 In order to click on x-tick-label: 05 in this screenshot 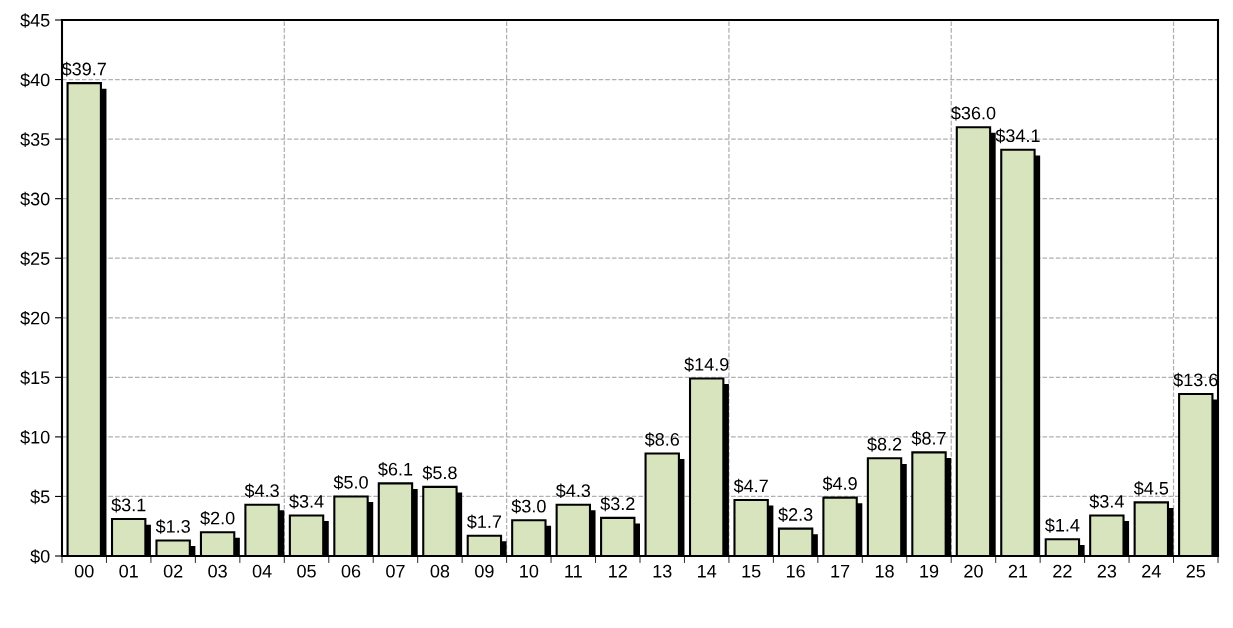, I will do `click(306, 571)`.